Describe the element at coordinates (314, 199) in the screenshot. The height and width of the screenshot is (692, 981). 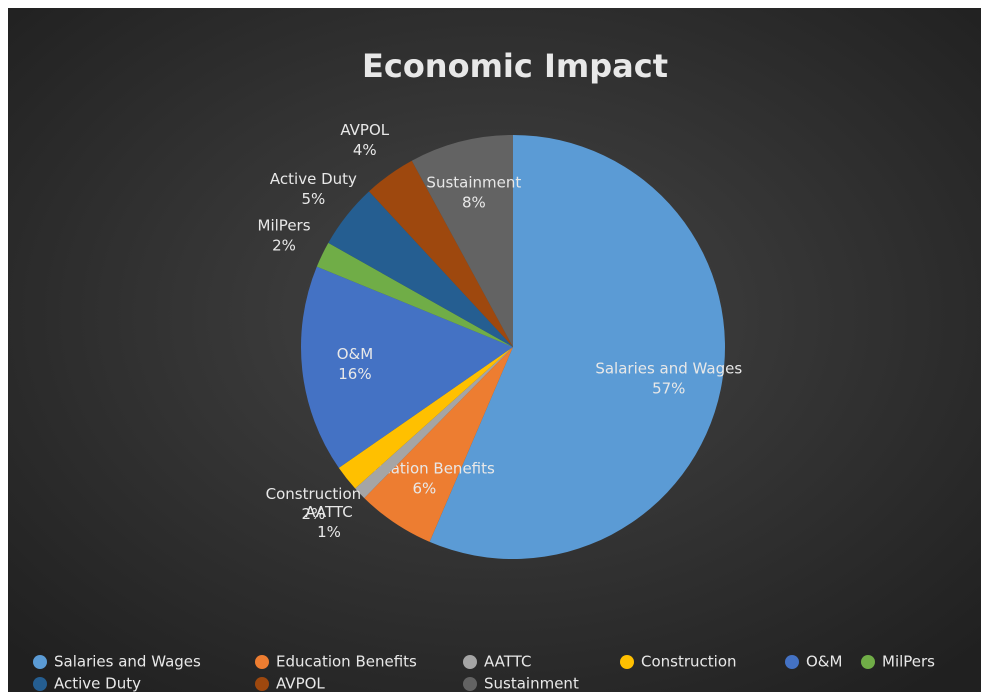
I see `slice-value-label: 5%` at that location.